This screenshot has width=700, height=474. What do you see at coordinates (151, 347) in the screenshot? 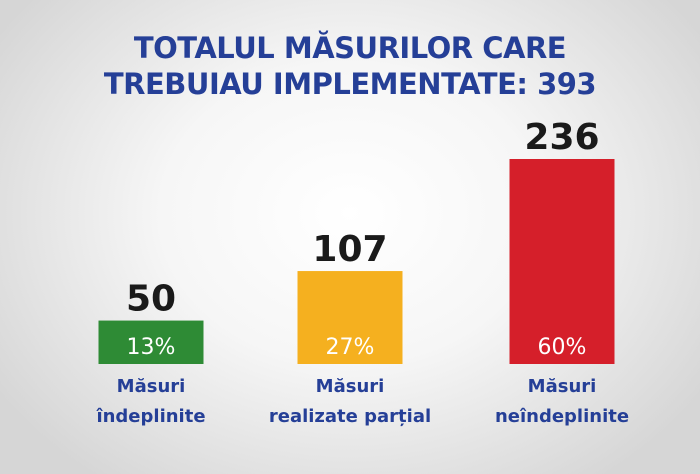
I see `percent-label-completed: 13%` at bounding box center [151, 347].